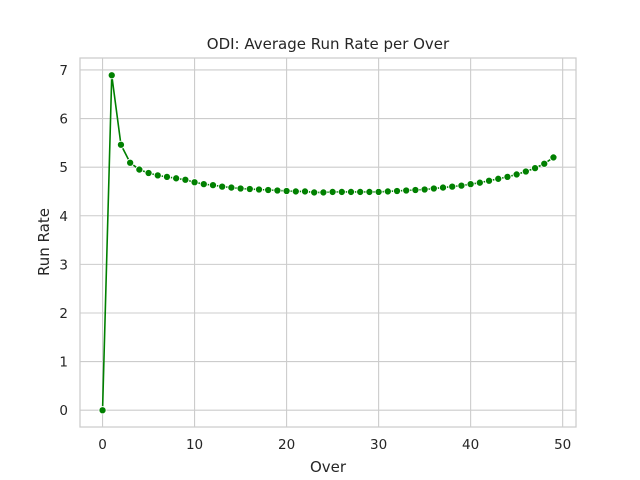  Describe the element at coordinates (63, 168) in the screenshot. I see `y-tick-label: 5` at that location.